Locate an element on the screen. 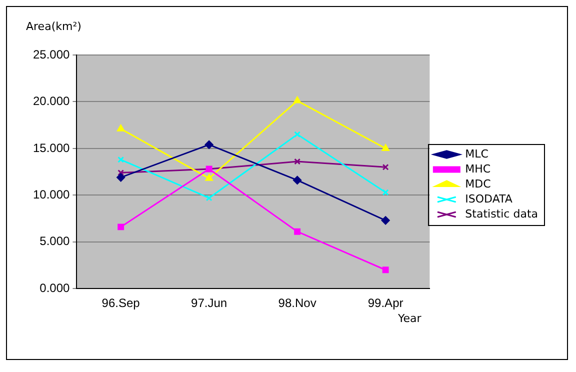  y-tick-label: 25.000 is located at coordinates (51, 54).